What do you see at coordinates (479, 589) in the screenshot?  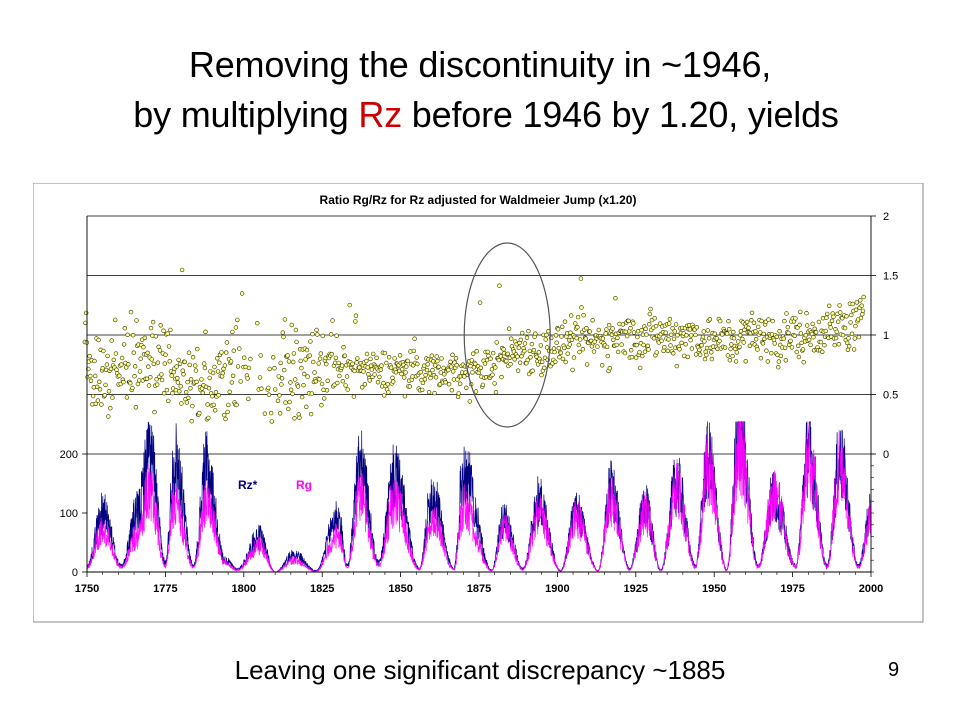 I see `x-tick-label: 1875` at bounding box center [479, 589].